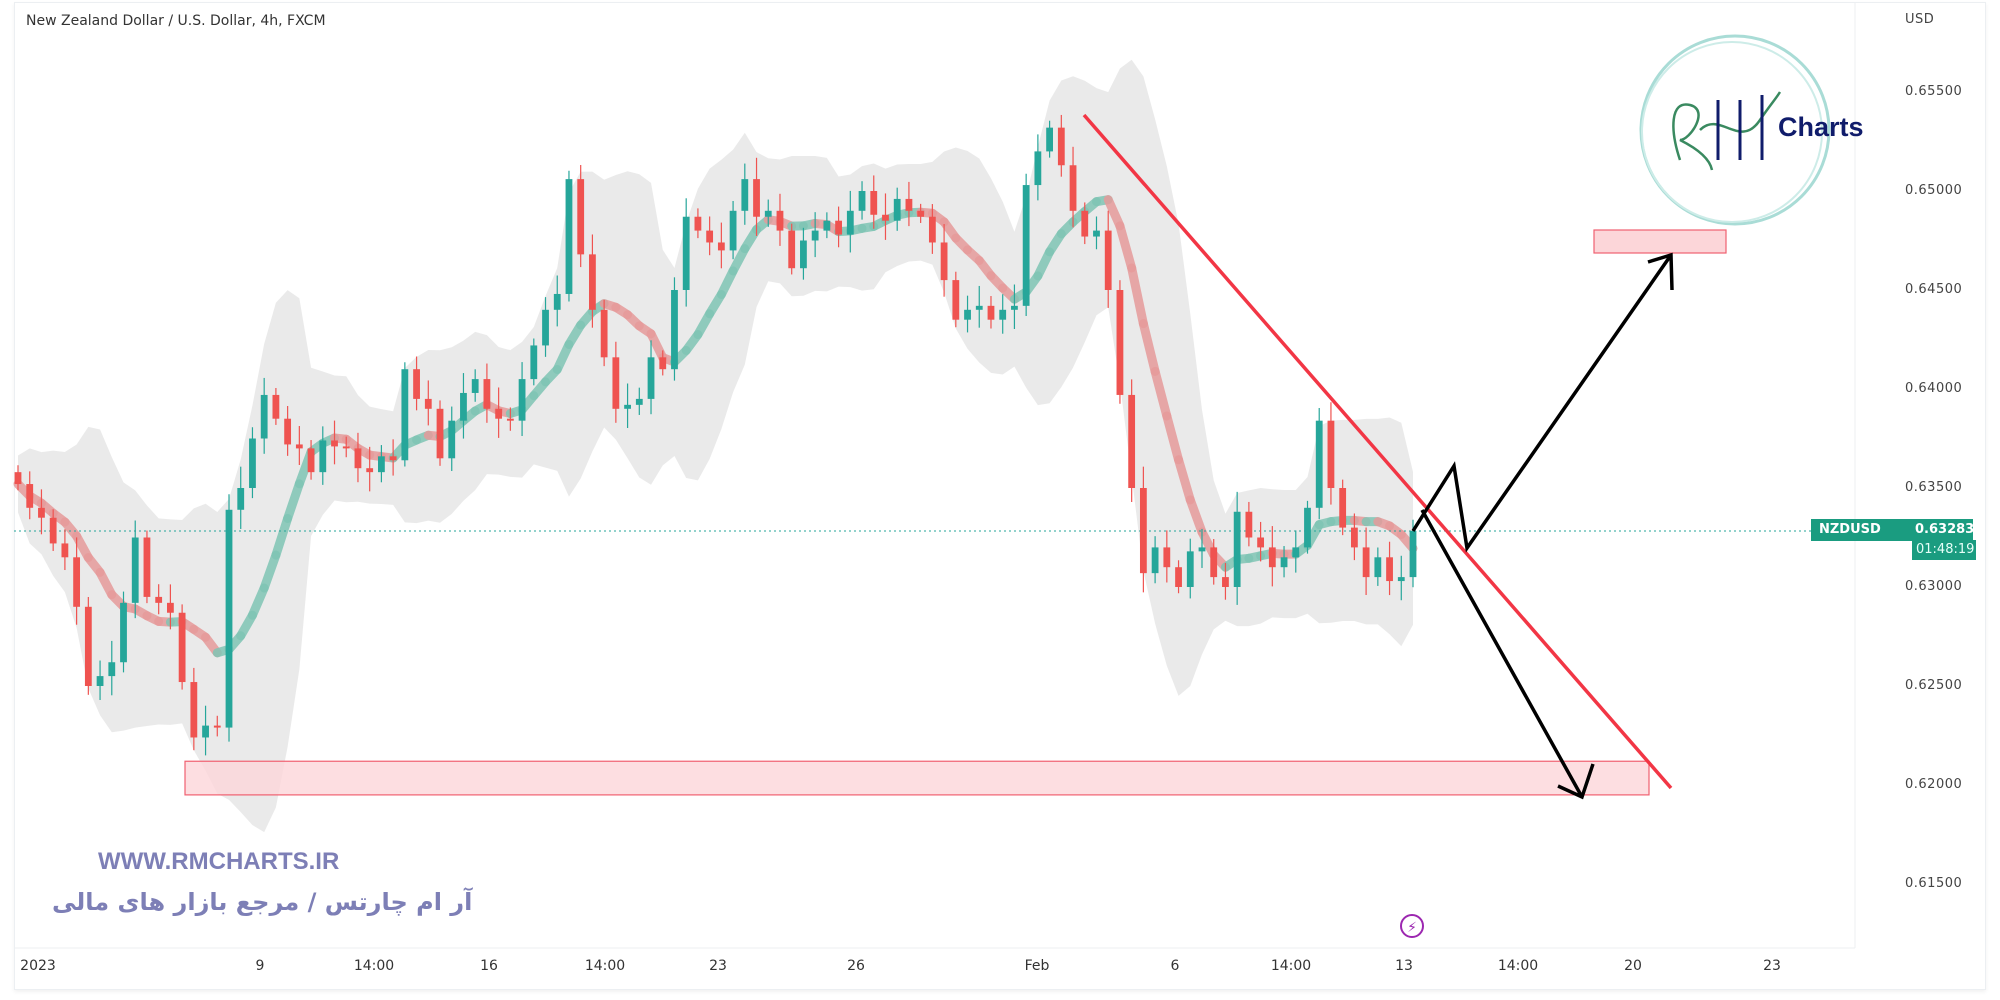 The image size is (2000, 1000). What do you see at coordinates (1507, 654) in the screenshot?
I see `bearish-scenario-arrow` at bounding box center [1507, 654].